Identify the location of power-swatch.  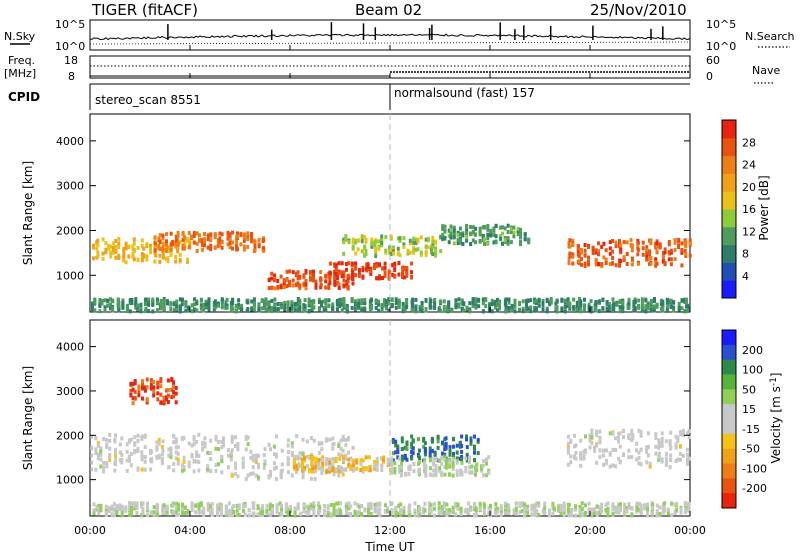
(729, 218).